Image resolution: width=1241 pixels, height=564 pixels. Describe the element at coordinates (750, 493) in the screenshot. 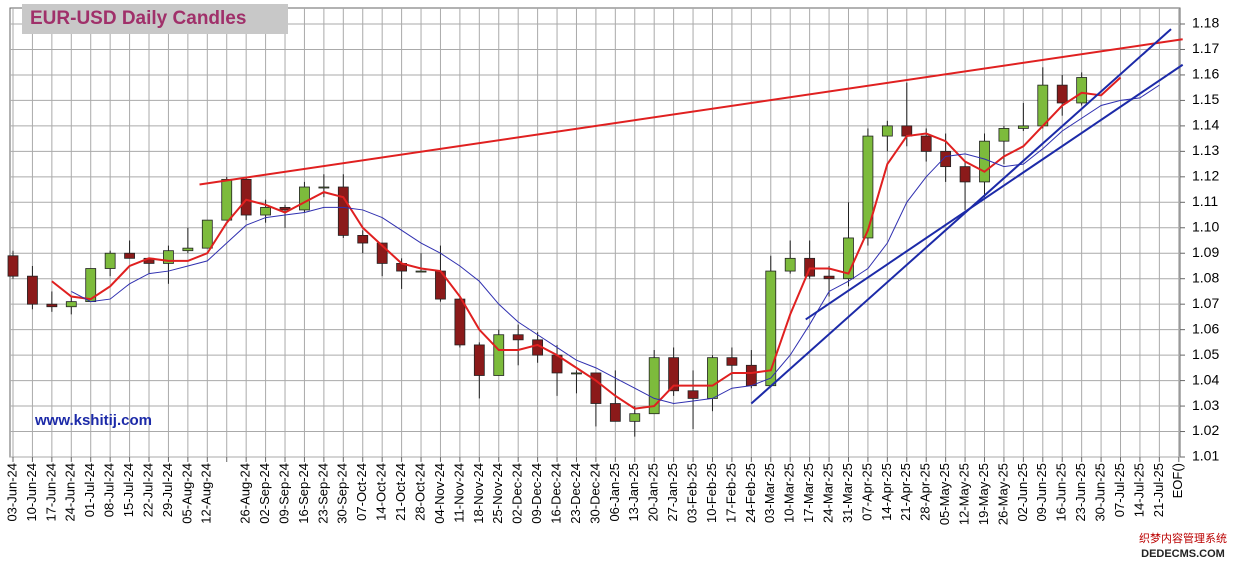

I see `x-tick-label: 24-Feb-25` at that location.